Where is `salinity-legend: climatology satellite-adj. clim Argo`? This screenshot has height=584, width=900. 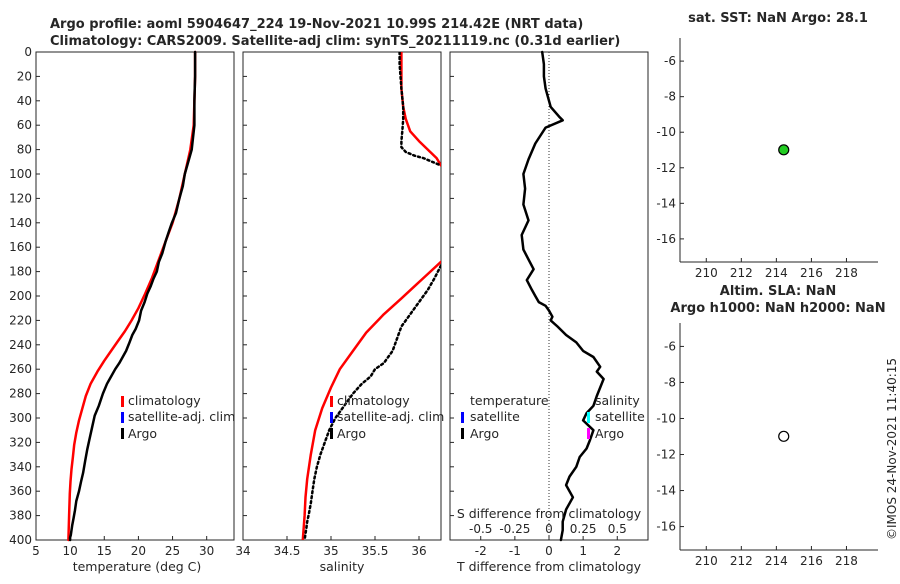 salinity-legend: climatology satellite-adj. clim Argo is located at coordinates (387, 417).